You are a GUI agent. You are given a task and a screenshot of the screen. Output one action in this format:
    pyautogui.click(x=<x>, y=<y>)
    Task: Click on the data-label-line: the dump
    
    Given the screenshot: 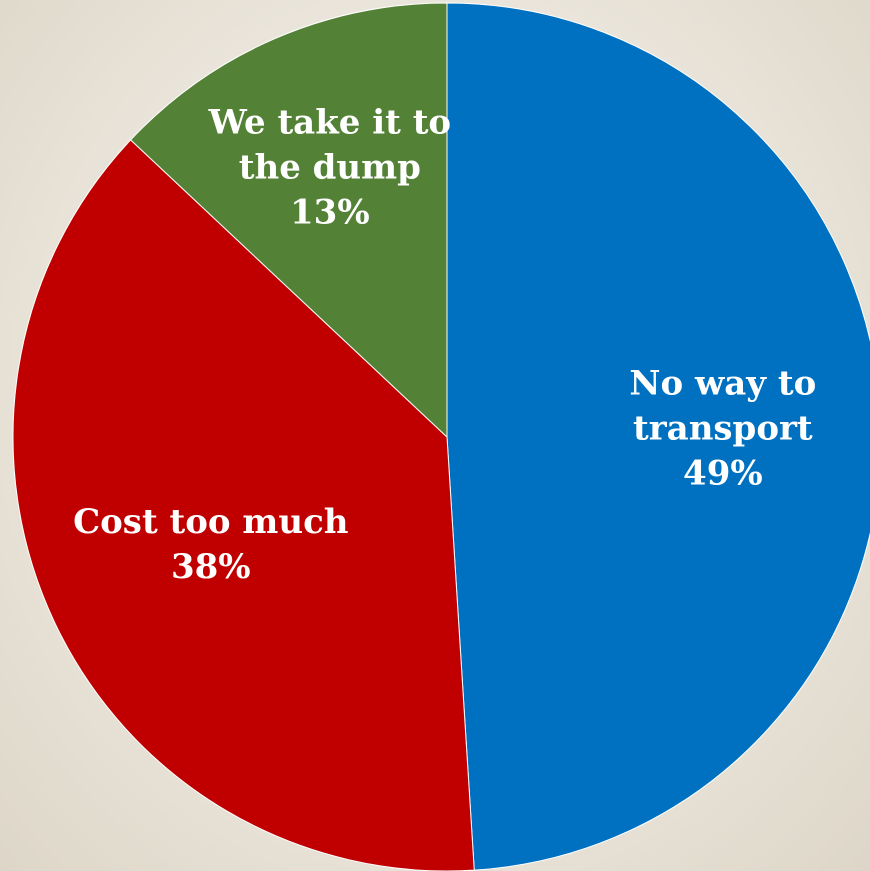 What is the action you would take?
    pyautogui.click(x=330, y=167)
    